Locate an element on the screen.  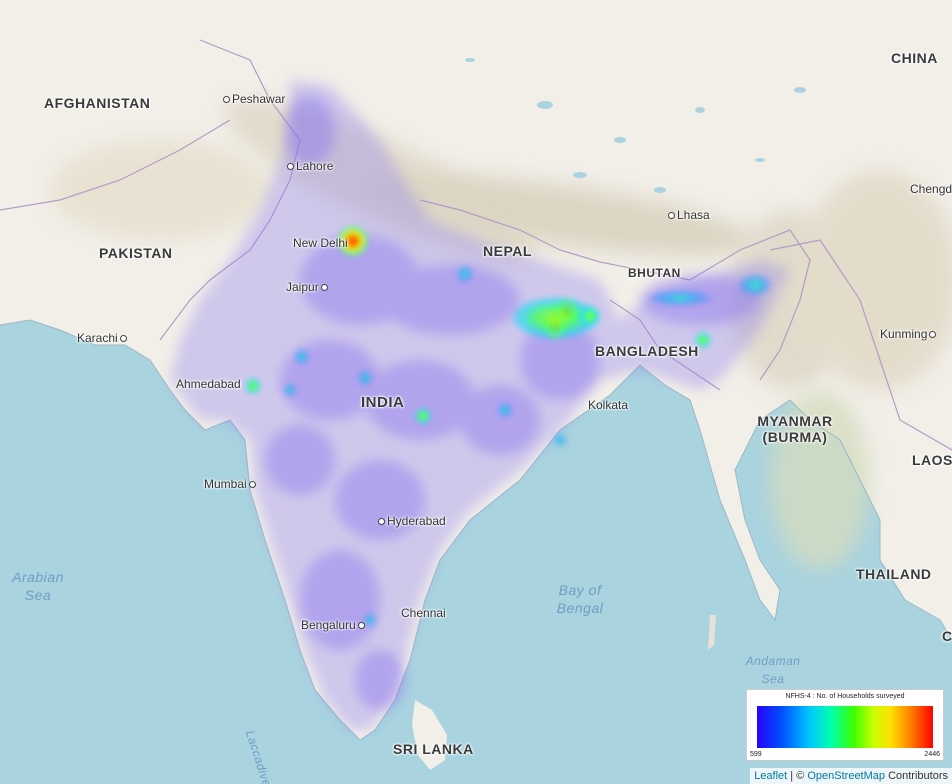
city-label-lhasa: Lhasa is located at coordinates (688, 215).